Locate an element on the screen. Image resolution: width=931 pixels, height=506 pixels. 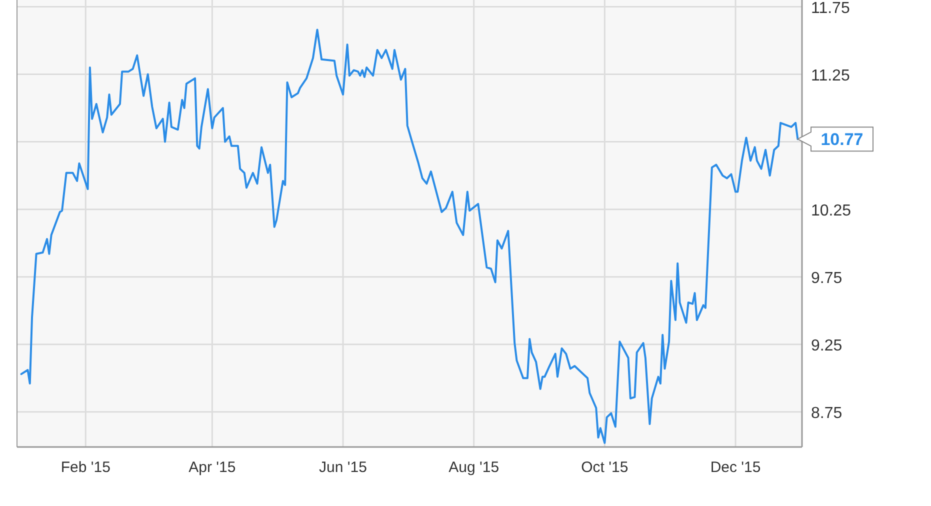
x-tick-label: Feb '15 is located at coordinates (85, 467).